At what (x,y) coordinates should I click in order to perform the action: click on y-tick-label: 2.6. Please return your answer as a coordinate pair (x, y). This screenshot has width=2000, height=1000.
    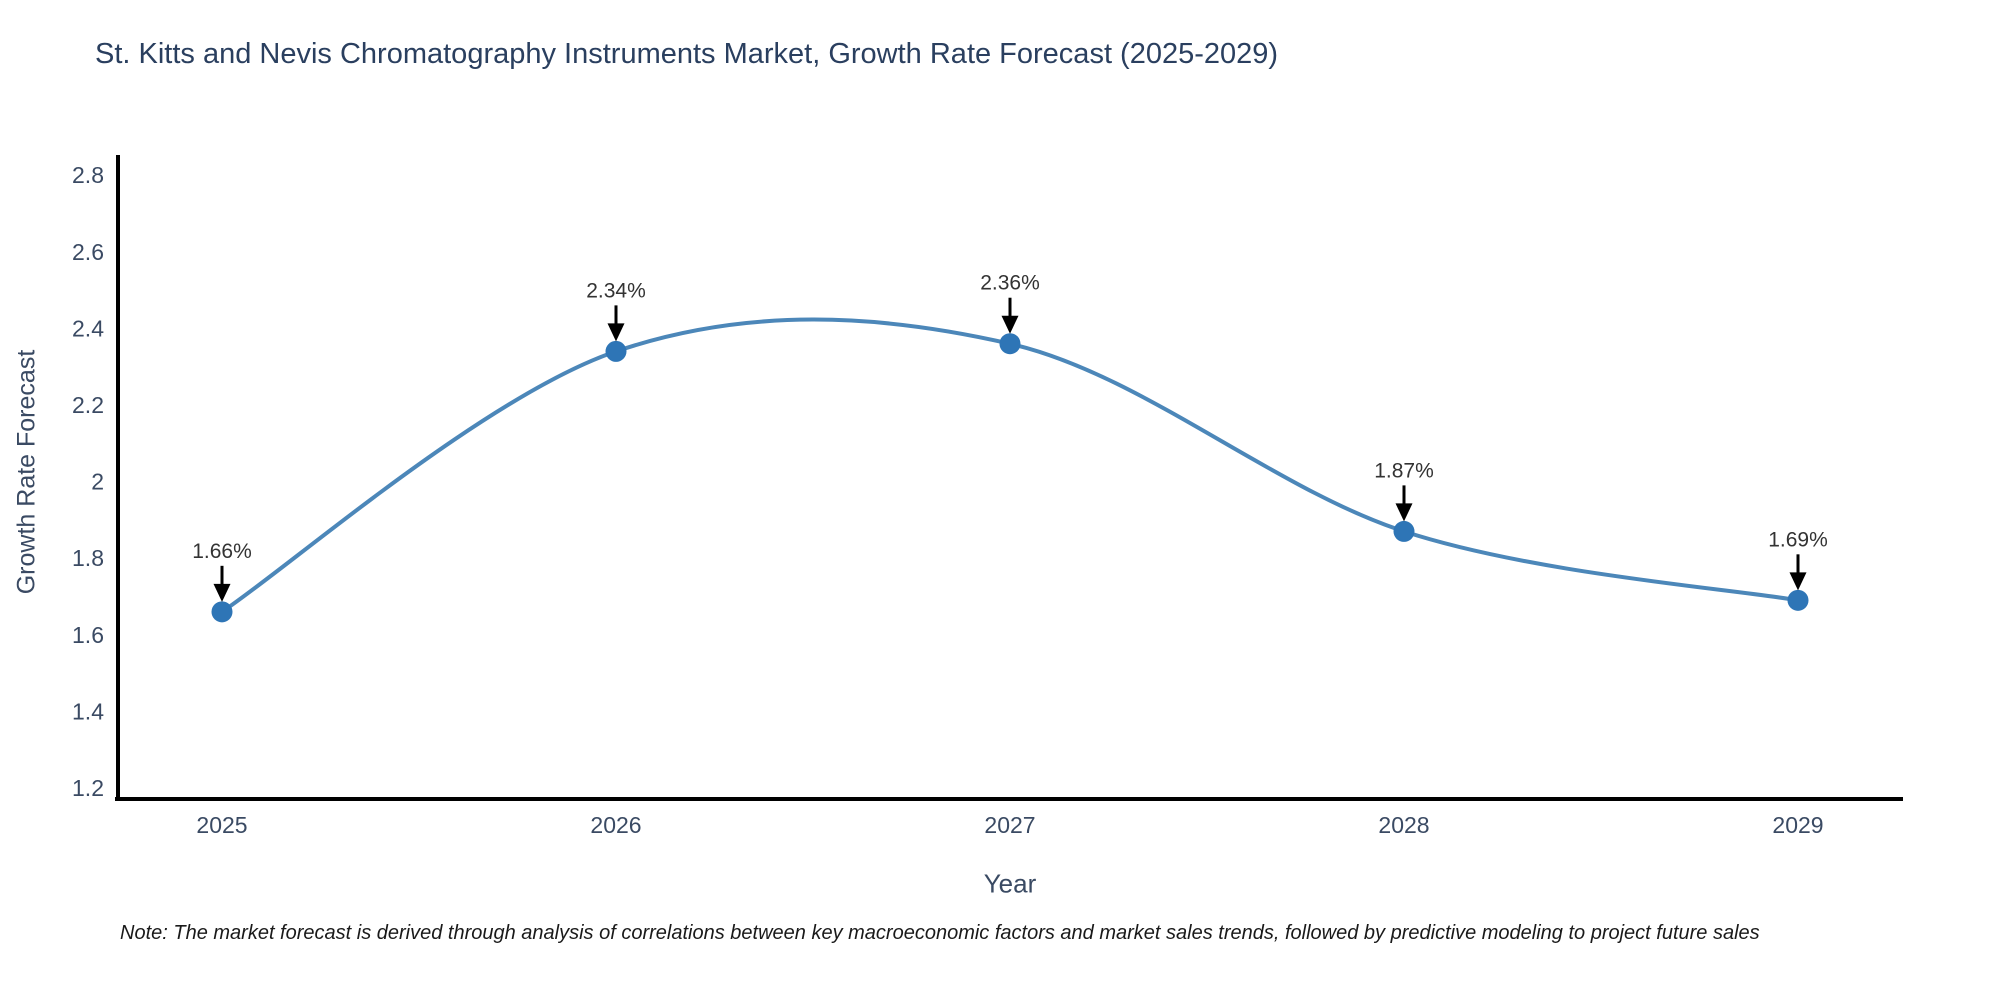
    Looking at the image, I should click on (88, 252).